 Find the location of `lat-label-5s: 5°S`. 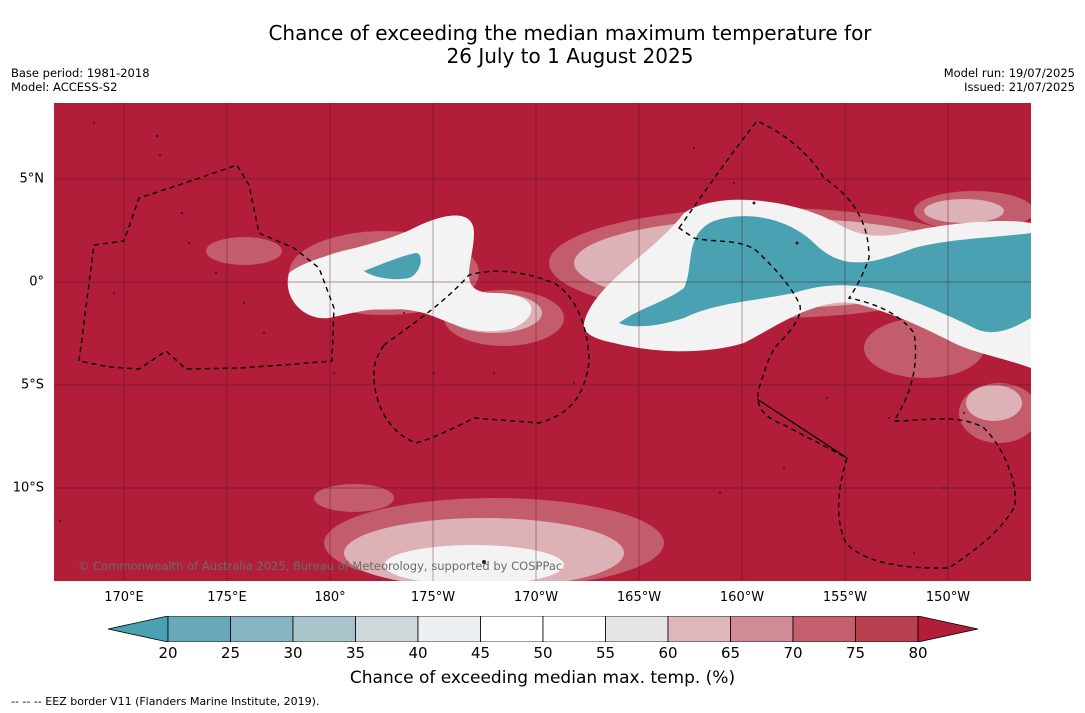

lat-label-5s: 5°S is located at coordinates (32, 385).